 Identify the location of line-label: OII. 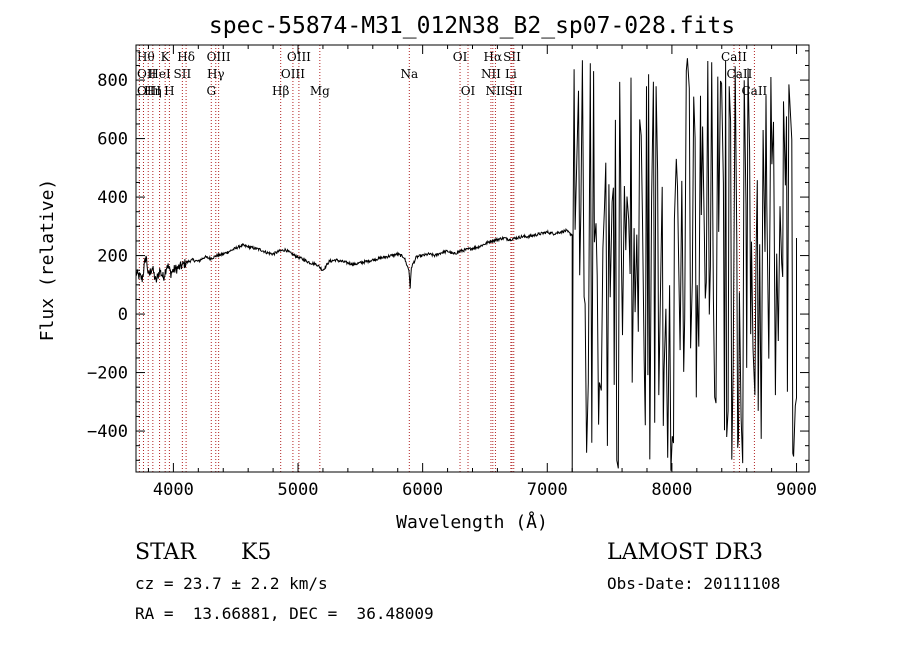
(147, 74).